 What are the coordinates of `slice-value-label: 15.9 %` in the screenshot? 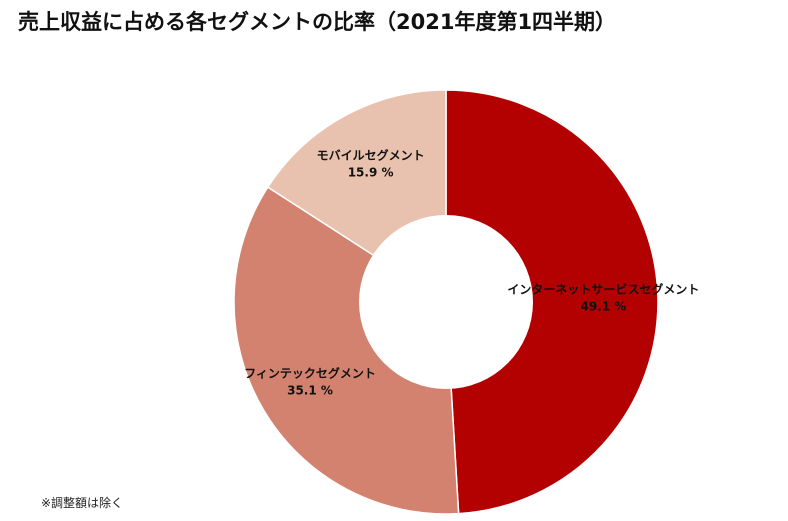 It's located at (371, 173).